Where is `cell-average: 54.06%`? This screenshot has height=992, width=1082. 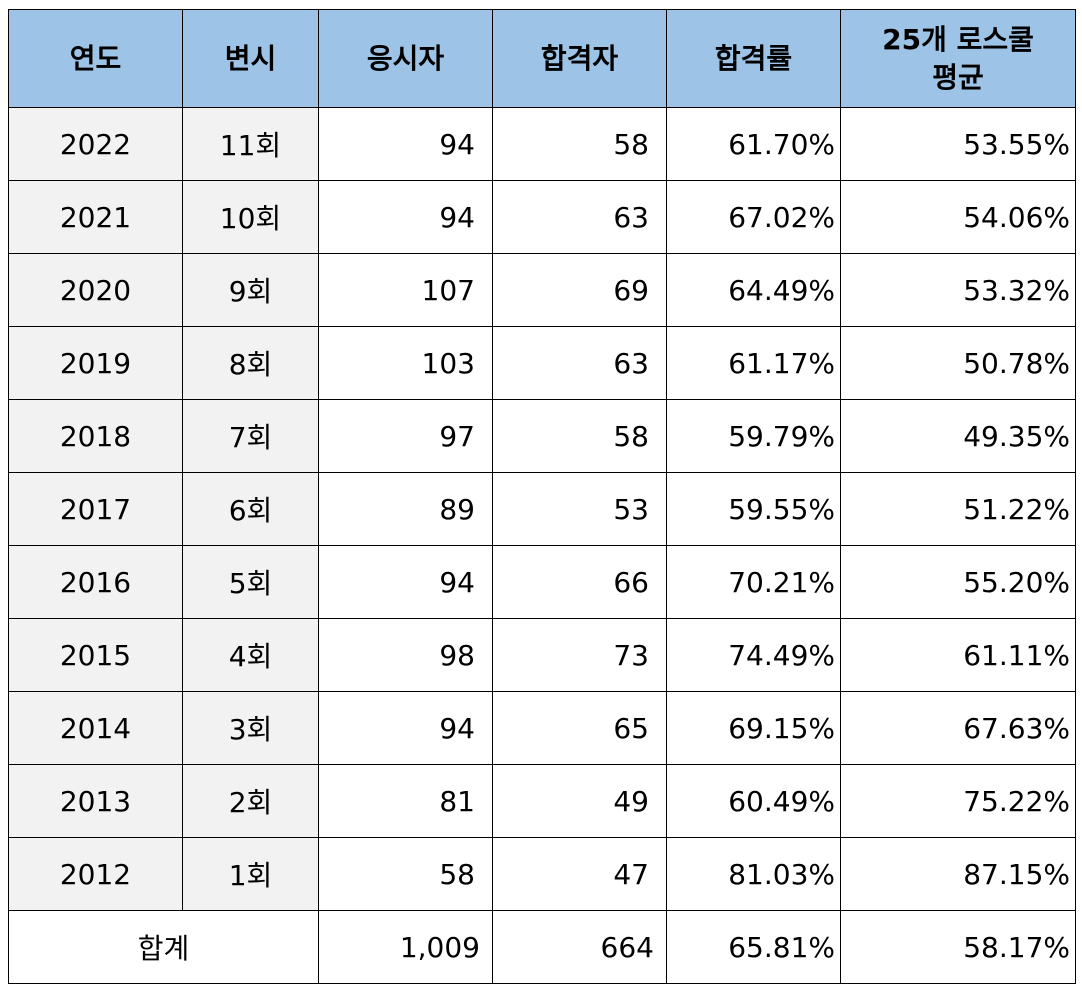 cell-average: 54.06% is located at coordinates (958, 217).